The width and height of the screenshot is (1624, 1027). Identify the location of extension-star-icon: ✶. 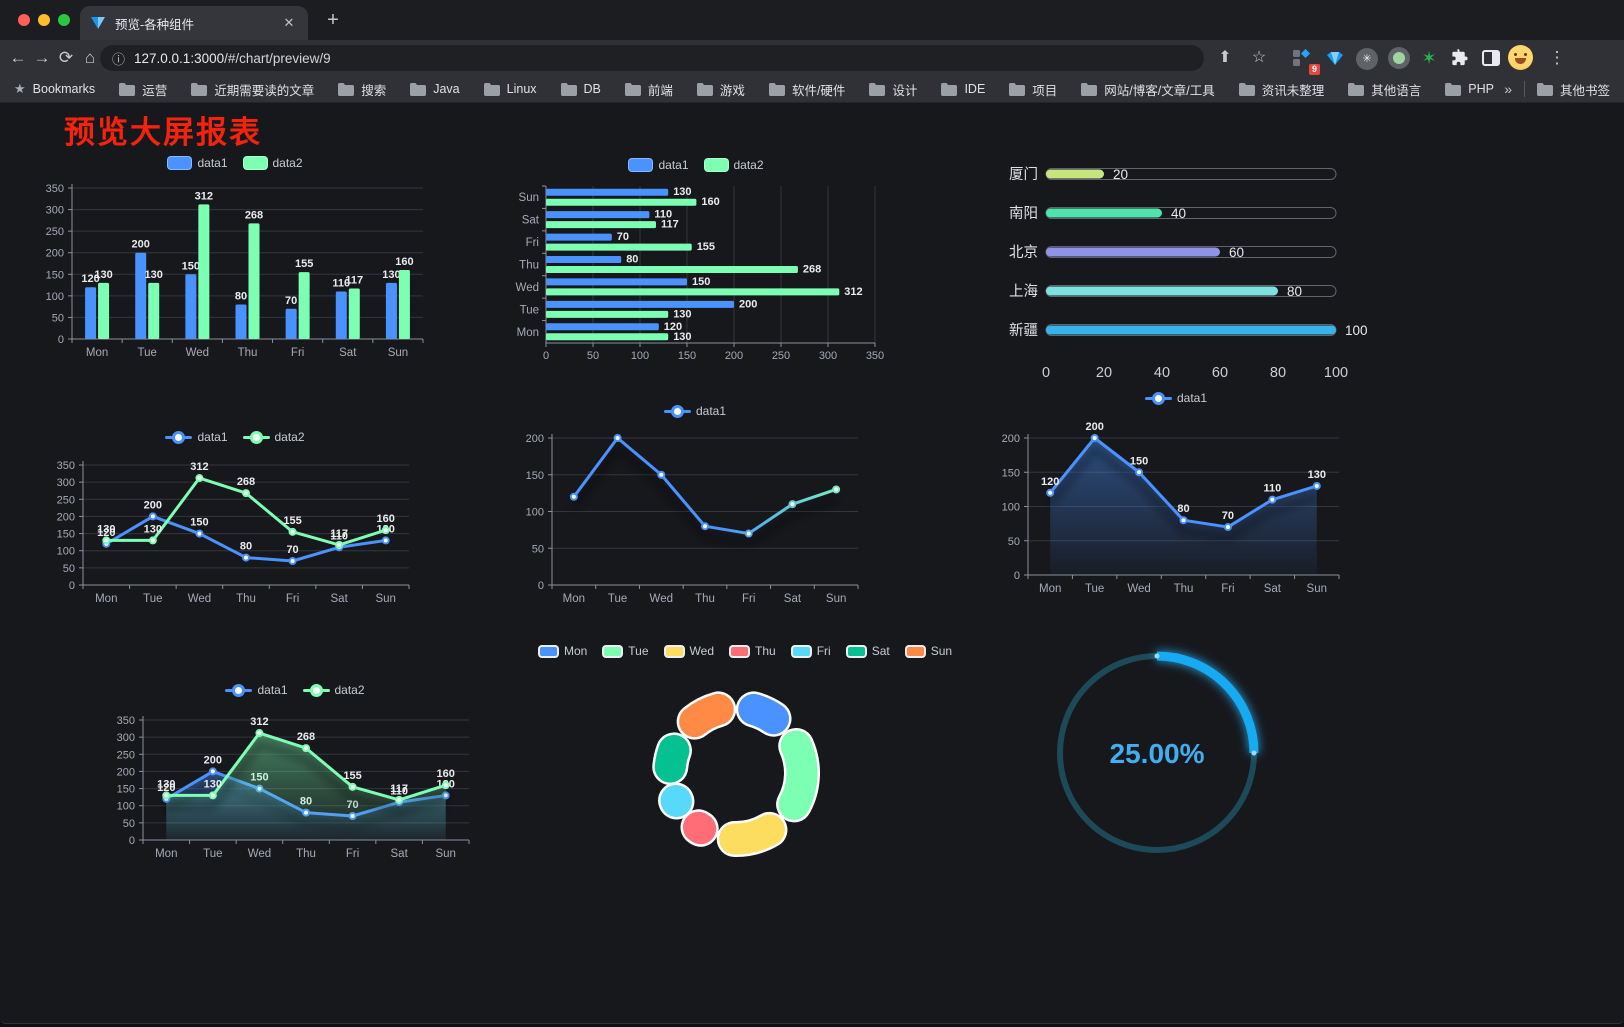
(1429, 58).